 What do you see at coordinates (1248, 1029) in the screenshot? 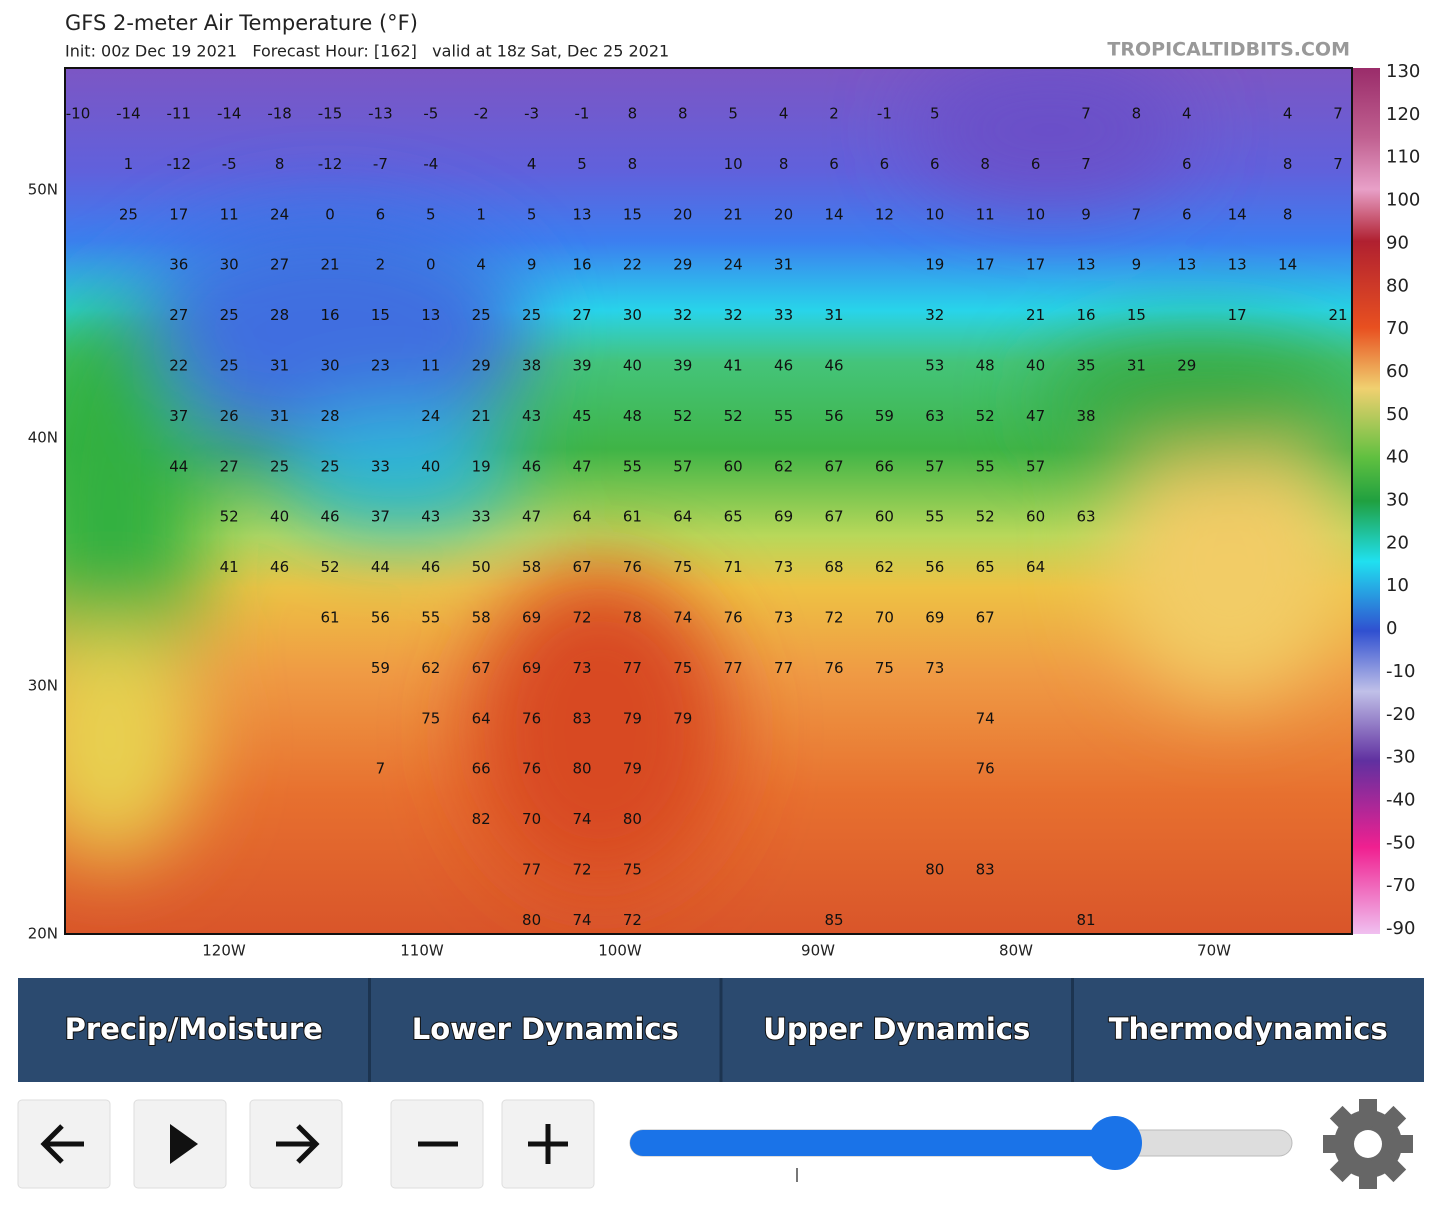
I see `nav-tab: Thermodynamics` at bounding box center [1248, 1029].